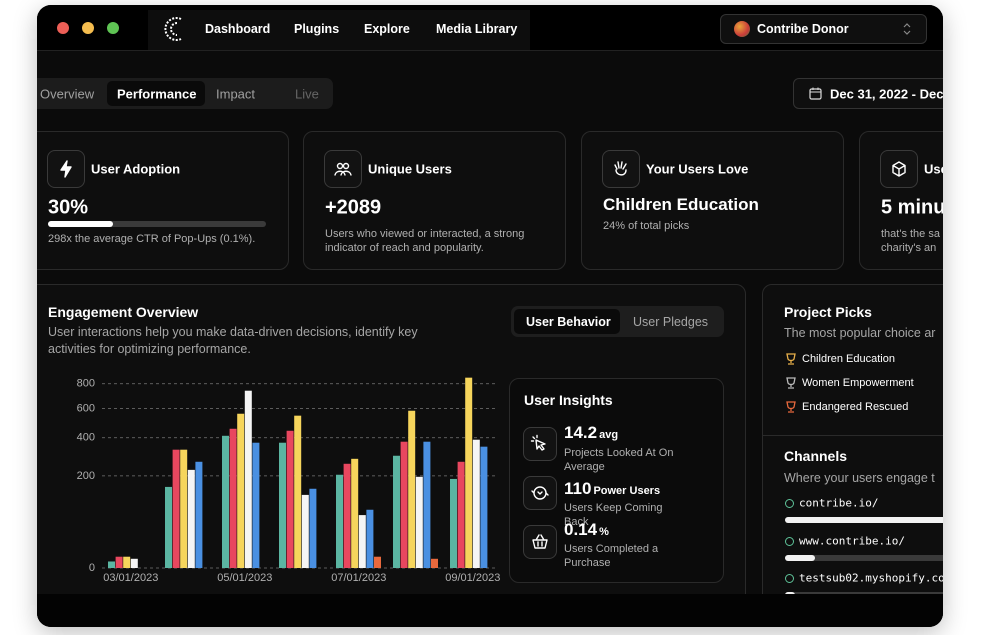 The height and width of the screenshot is (635, 989). What do you see at coordinates (864, 557) in the screenshot?
I see `channel-track` at bounding box center [864, 557].